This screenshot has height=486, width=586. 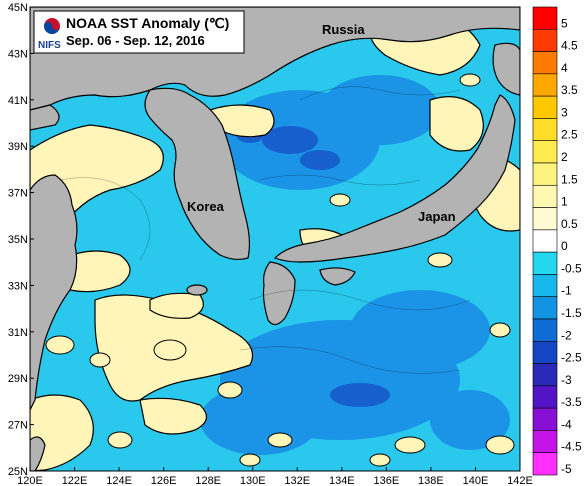 I want to click on lon-tick-label: 132E, so click(x=297, y=480).